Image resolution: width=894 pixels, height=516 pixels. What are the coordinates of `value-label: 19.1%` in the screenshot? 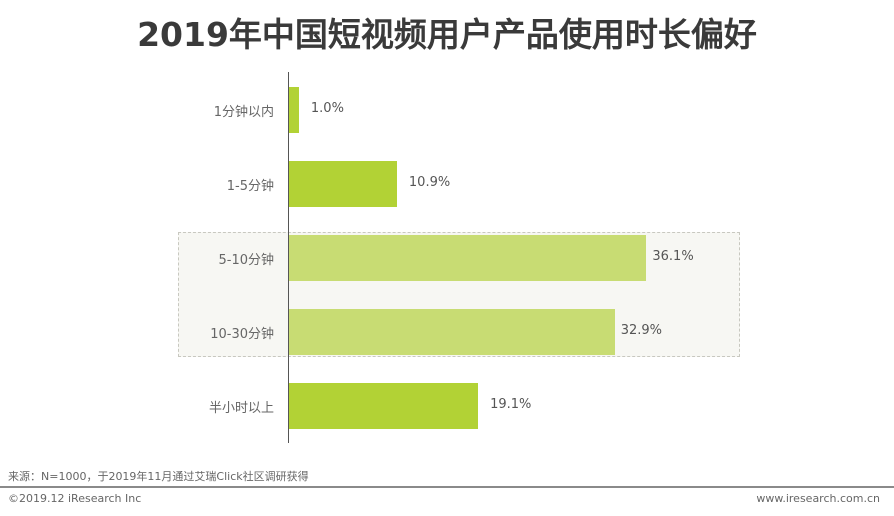 It's located at (511, 404).